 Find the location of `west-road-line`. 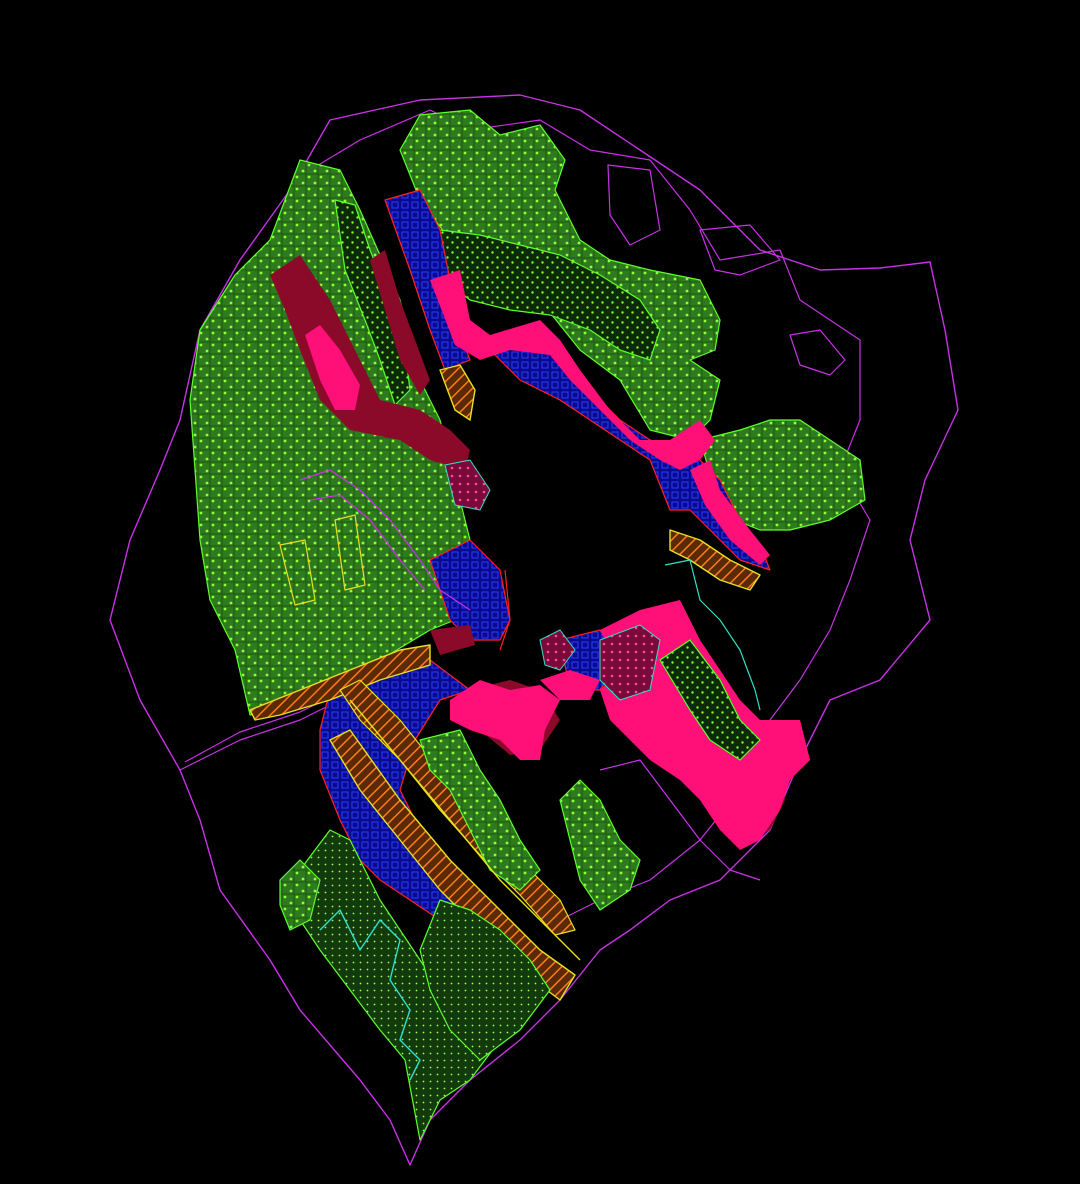

west-road-line is located at coordinates (260, 735).